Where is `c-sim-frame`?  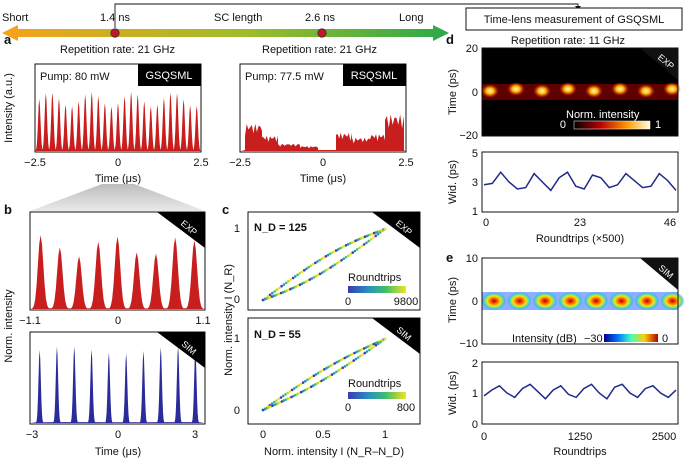 c-sim-frame is located at coordinates (334, 371).